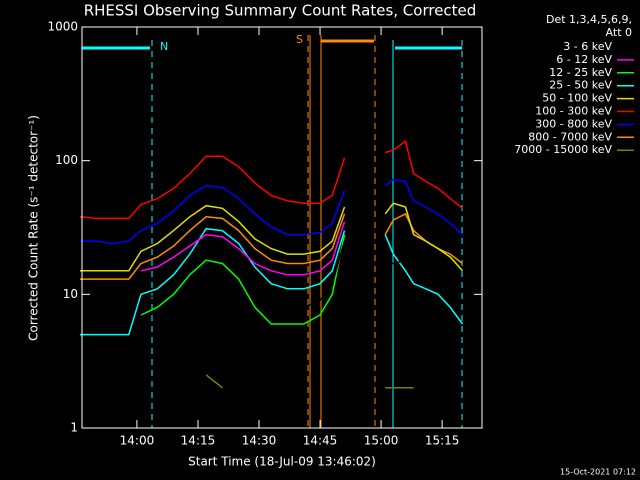 This screenshot has height=480, width=640. What do you see at coordinates (580, 85) in the screenshot?
I see `legend-label: 25 - 50 keV` at bounding box center [580, 85].